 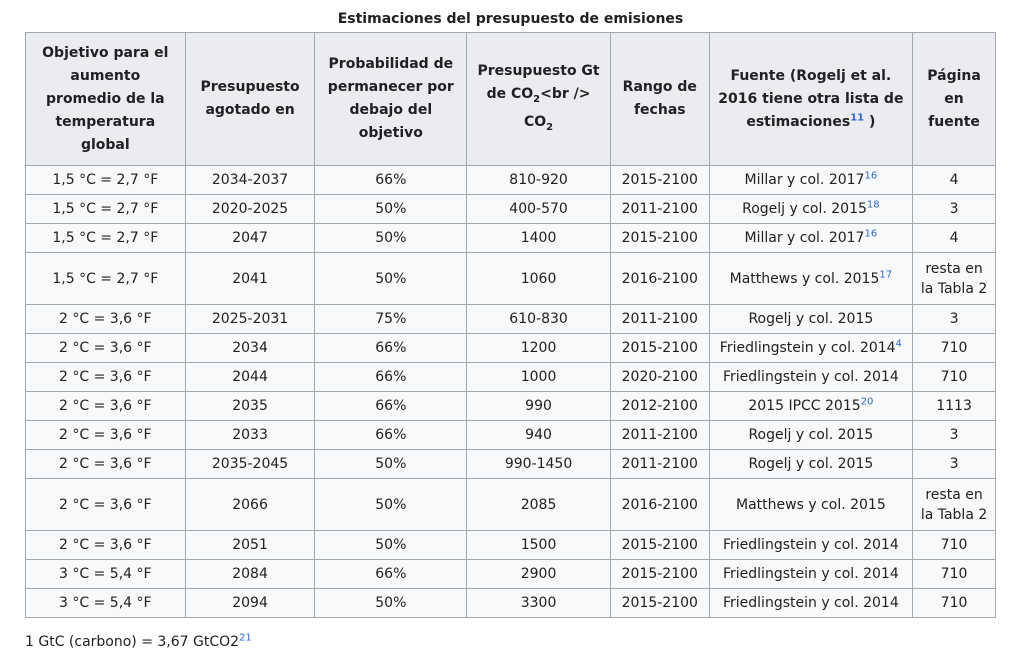 What do you see at coordinates (538, 209) in the screenshot?
I see `cell-budget-text: 400-570` at bounding box center [538, 209].